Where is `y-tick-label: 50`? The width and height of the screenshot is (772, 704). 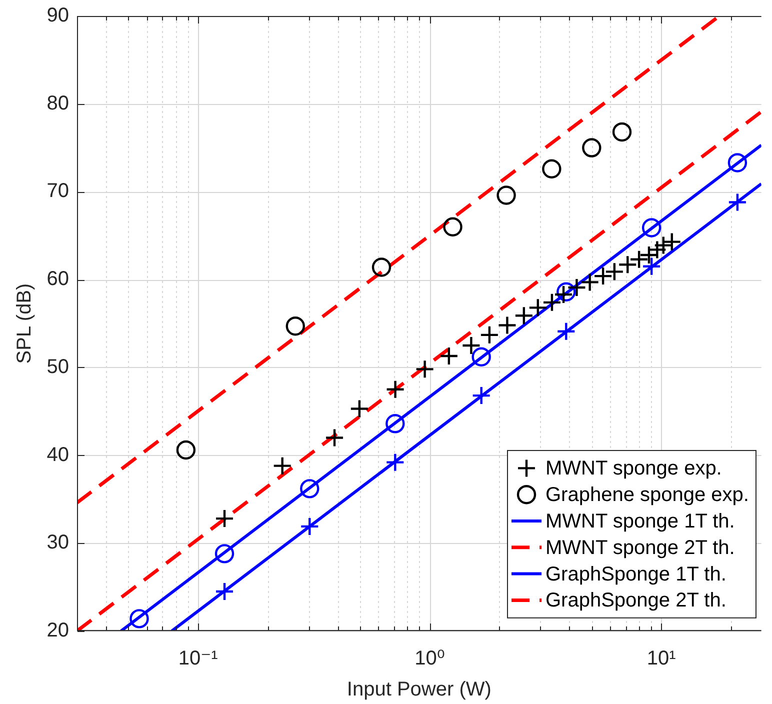
y-tick-label: 50 is located at coordinates (57, 367).